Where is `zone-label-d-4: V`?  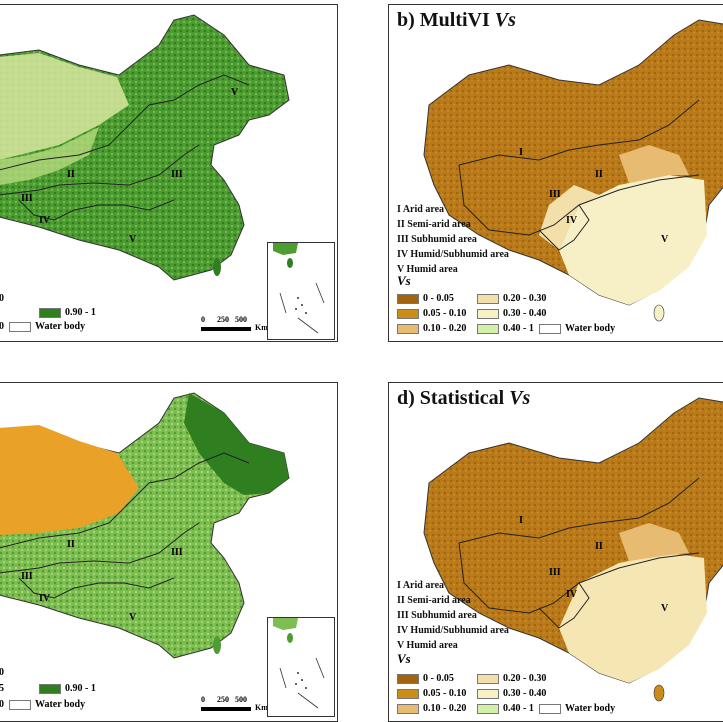 zone-label-d-4: V is located at coordinates (665, 608).